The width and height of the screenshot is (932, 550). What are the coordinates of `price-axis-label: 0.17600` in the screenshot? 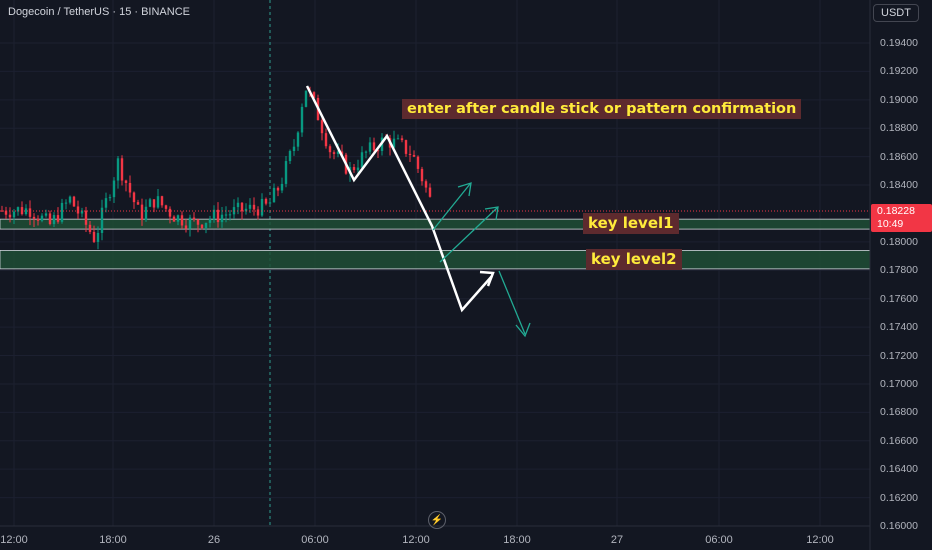 It's located at (899, 298).